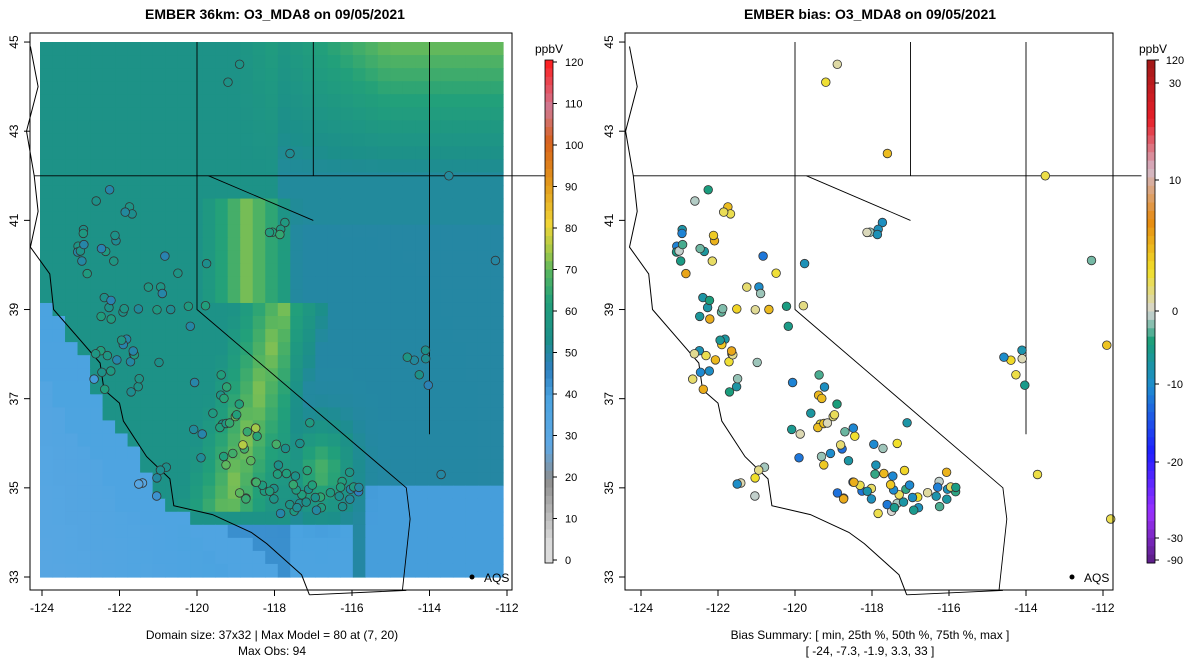  What do you see at coordinates (574, 63) in the screenshot?
I see `colorbar-tick-label: 120` at bounding box center [574, 63].